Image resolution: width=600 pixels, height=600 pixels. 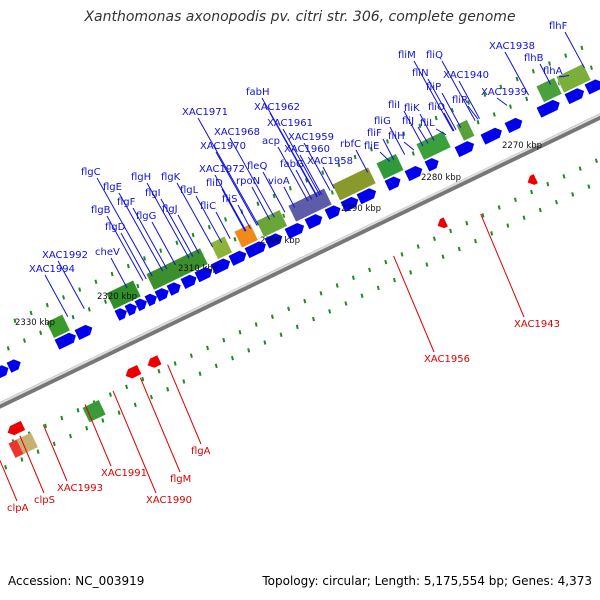 I want to click on gene-label: flgD, so click(x=115, y=227).